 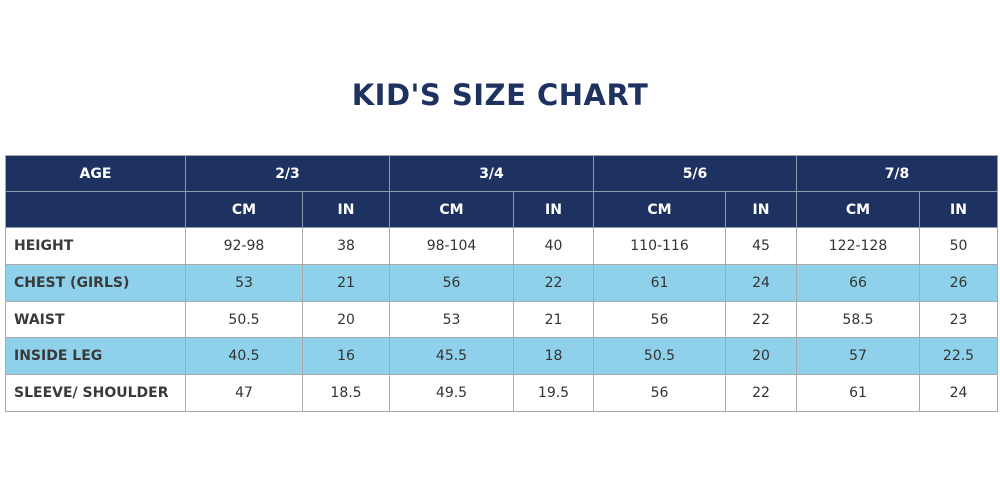 I want to click on size-group-header: 7/8, so click(x=897, y=173).